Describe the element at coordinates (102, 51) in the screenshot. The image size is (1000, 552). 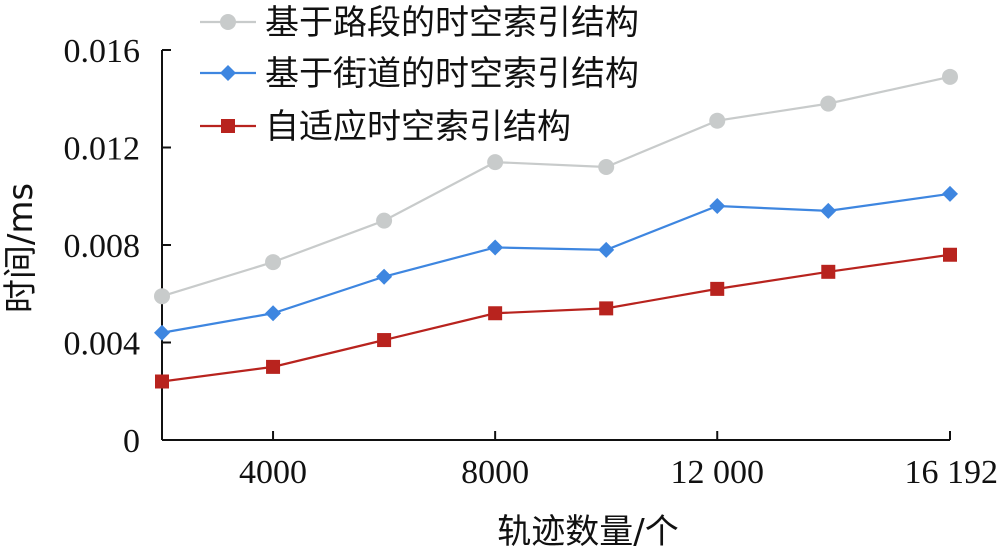
I see `y-tick-label: 0.016` at that location.